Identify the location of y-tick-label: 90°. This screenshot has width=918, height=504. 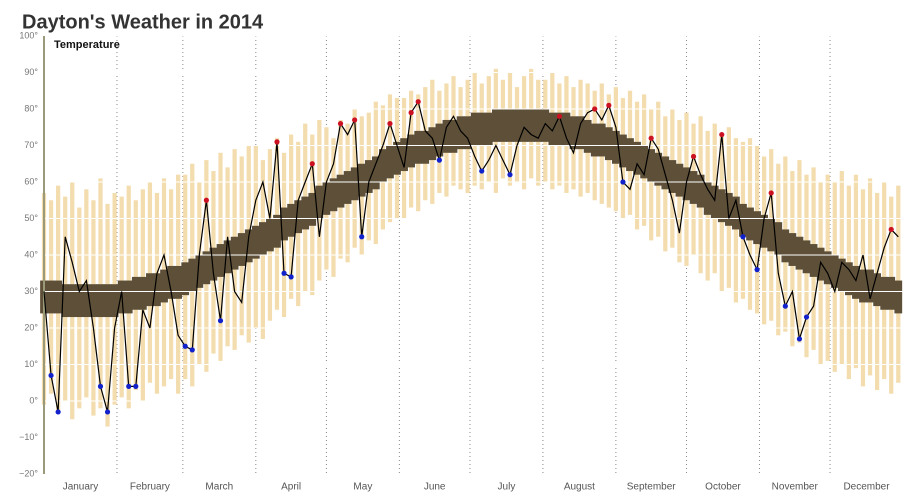
(31, 72).